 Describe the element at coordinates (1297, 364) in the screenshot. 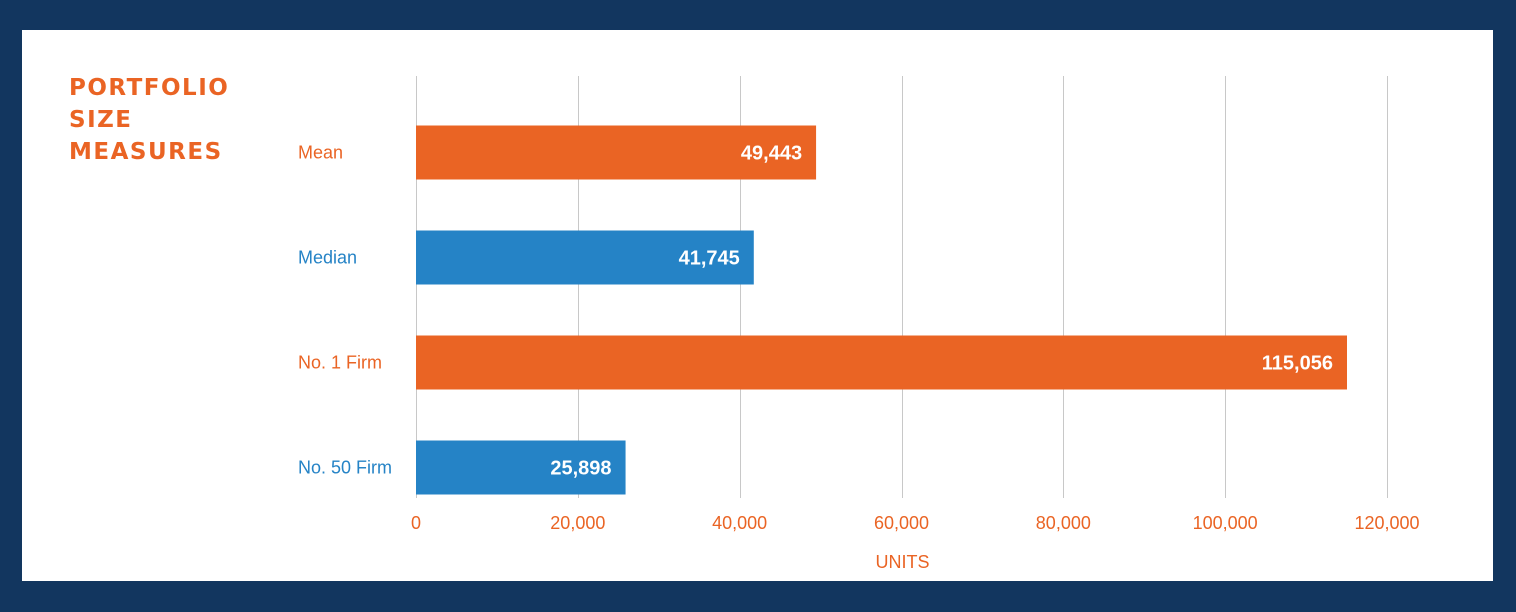

I see `bar-value-label: 115,056` at that location.